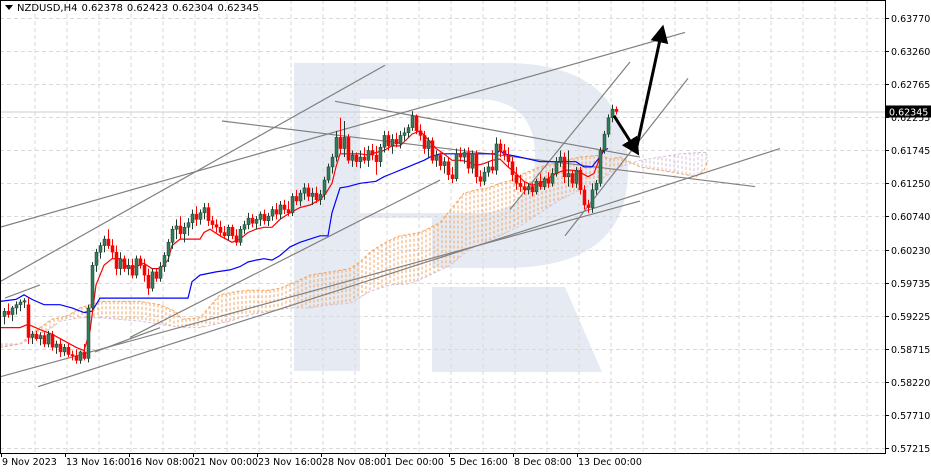  I want to click on price-tick-label: 0.62255, so click(910, 118).